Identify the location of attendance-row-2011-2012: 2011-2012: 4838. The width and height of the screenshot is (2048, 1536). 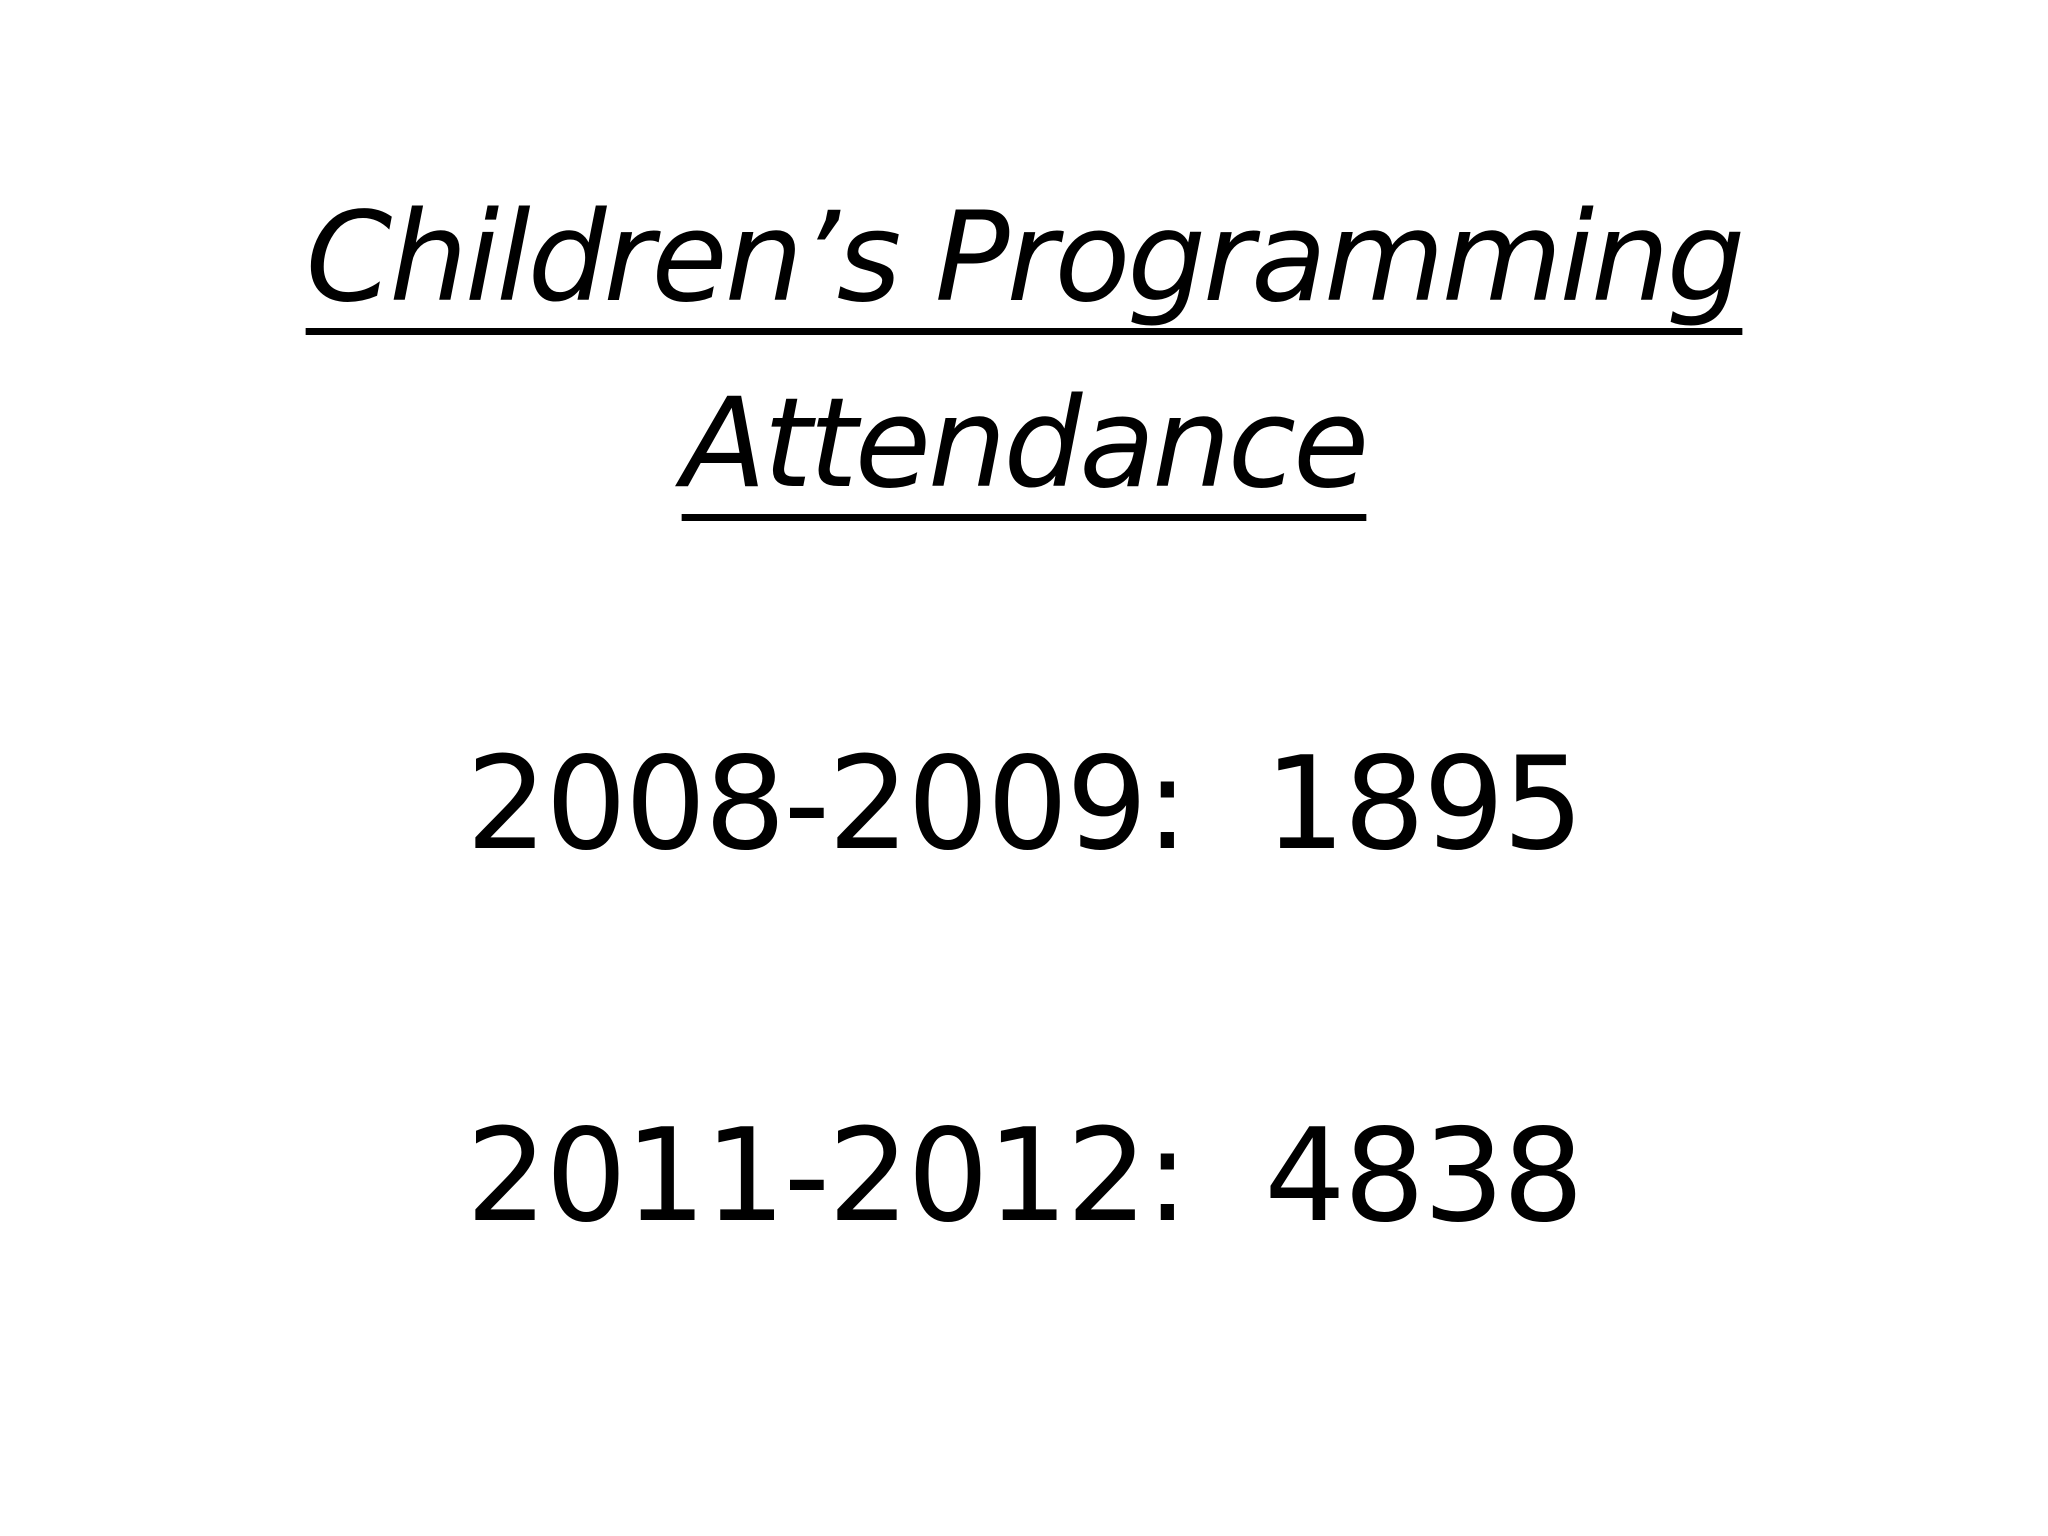
(1024, 1177).